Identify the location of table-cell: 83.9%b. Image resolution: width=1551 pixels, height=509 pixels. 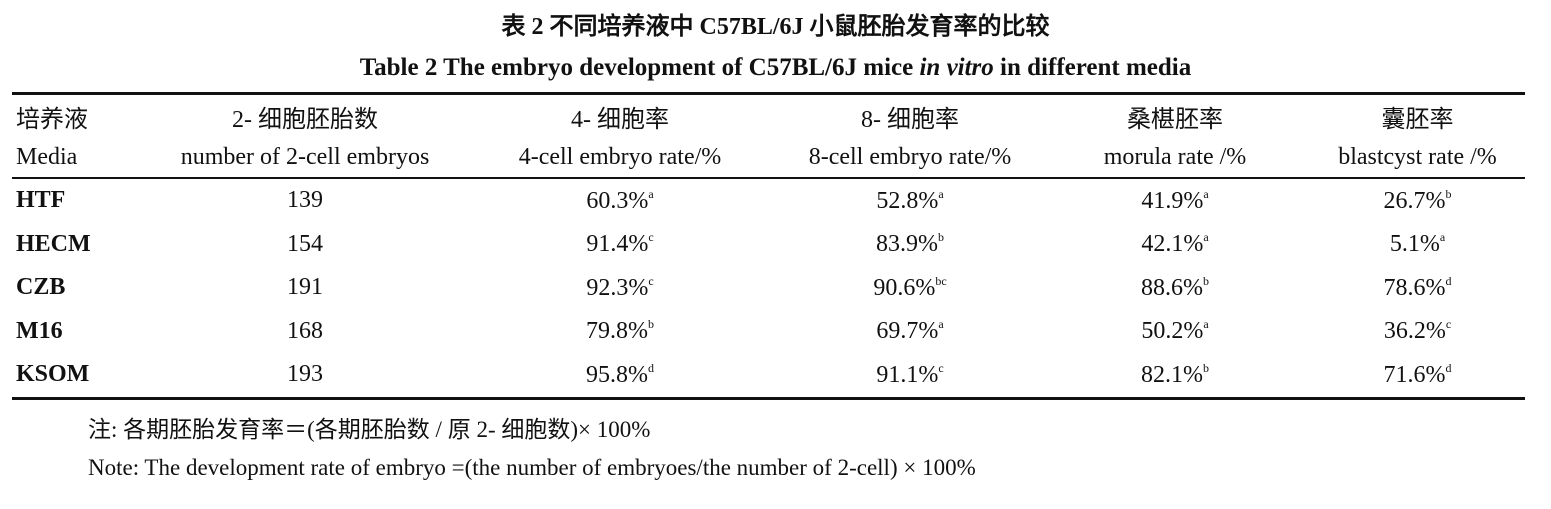
(910, 245).